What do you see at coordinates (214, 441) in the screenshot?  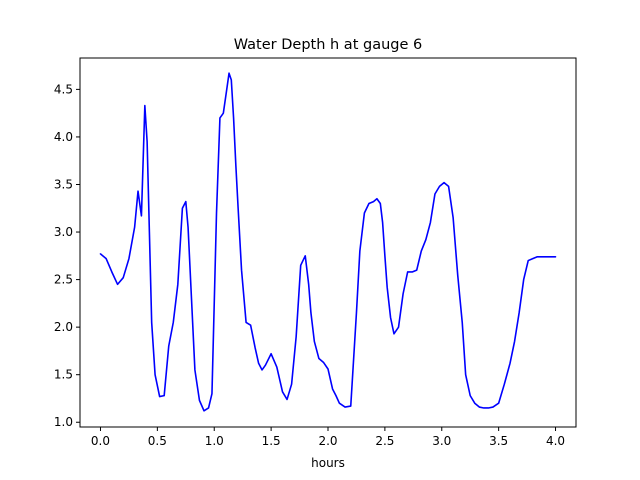 I see `x-tick-label: 1.0` at bounding box center [214, 441].